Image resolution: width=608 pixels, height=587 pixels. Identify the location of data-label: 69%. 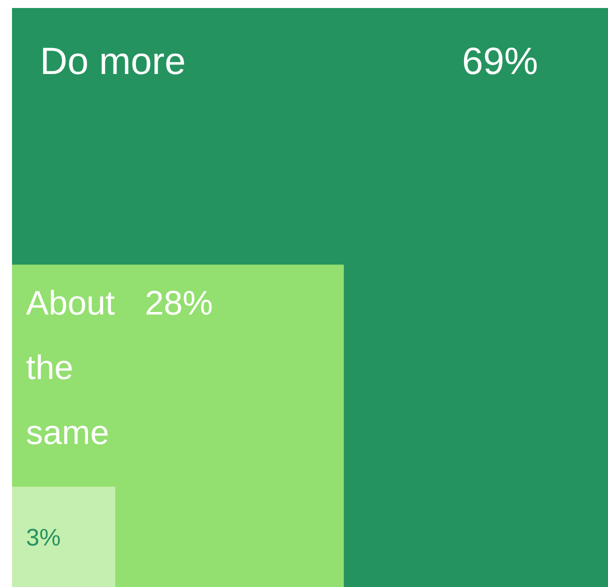
(500, 62).